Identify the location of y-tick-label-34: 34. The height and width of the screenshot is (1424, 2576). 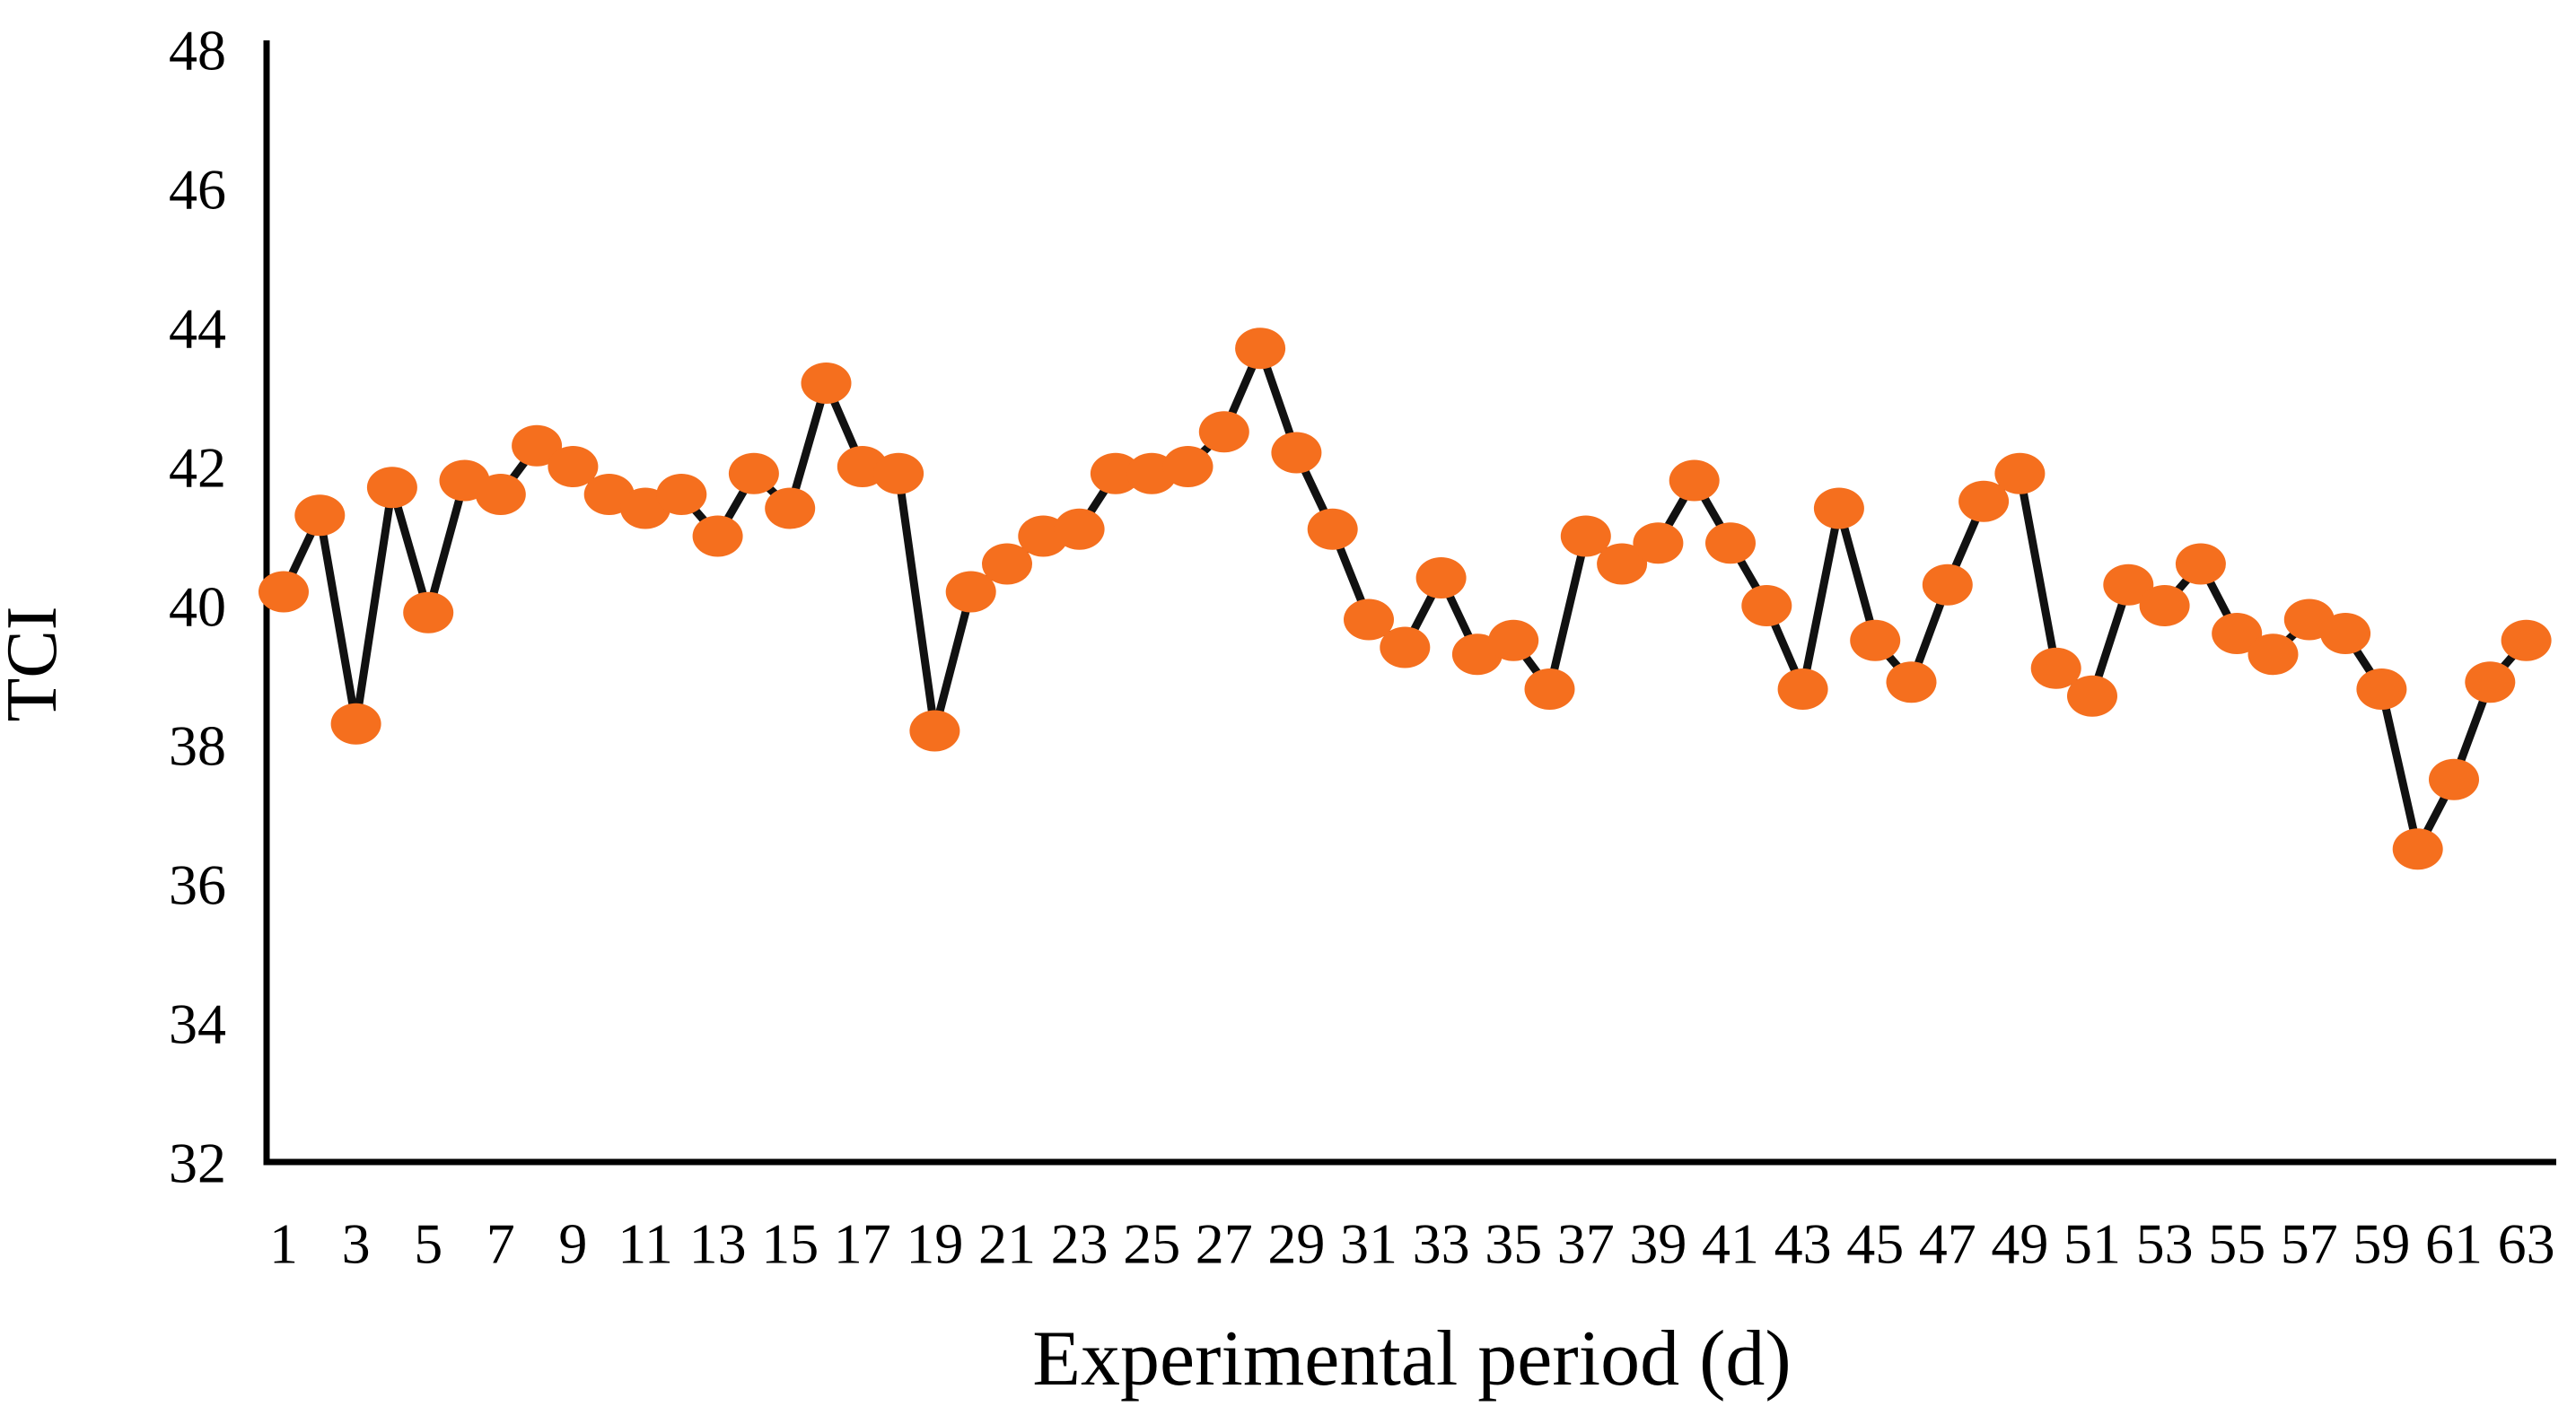
(197, 1023).